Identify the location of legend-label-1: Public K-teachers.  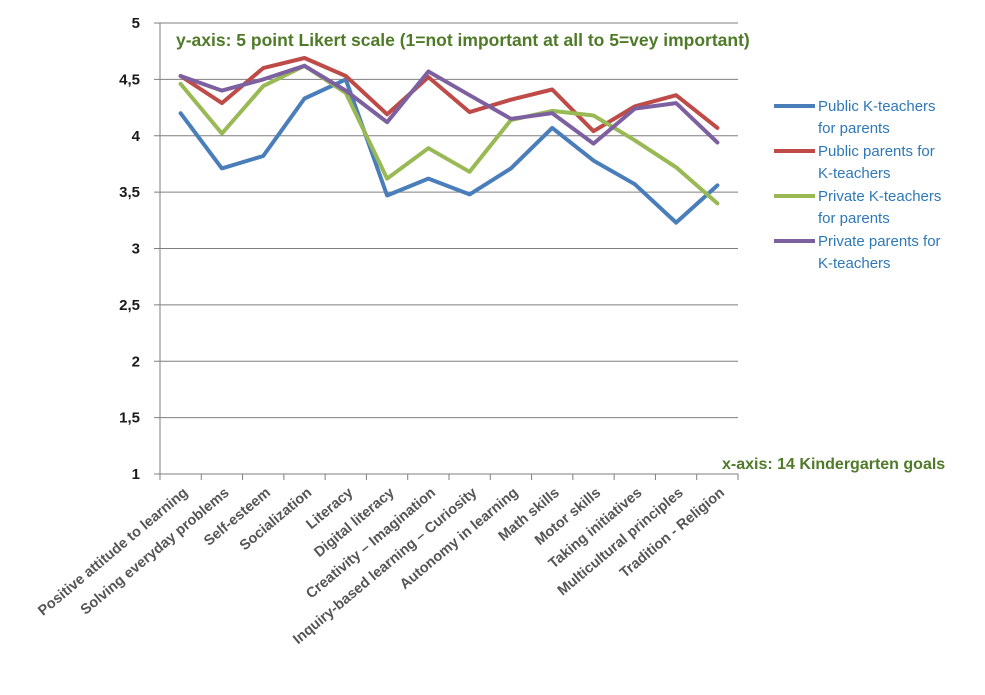
(877, 106).